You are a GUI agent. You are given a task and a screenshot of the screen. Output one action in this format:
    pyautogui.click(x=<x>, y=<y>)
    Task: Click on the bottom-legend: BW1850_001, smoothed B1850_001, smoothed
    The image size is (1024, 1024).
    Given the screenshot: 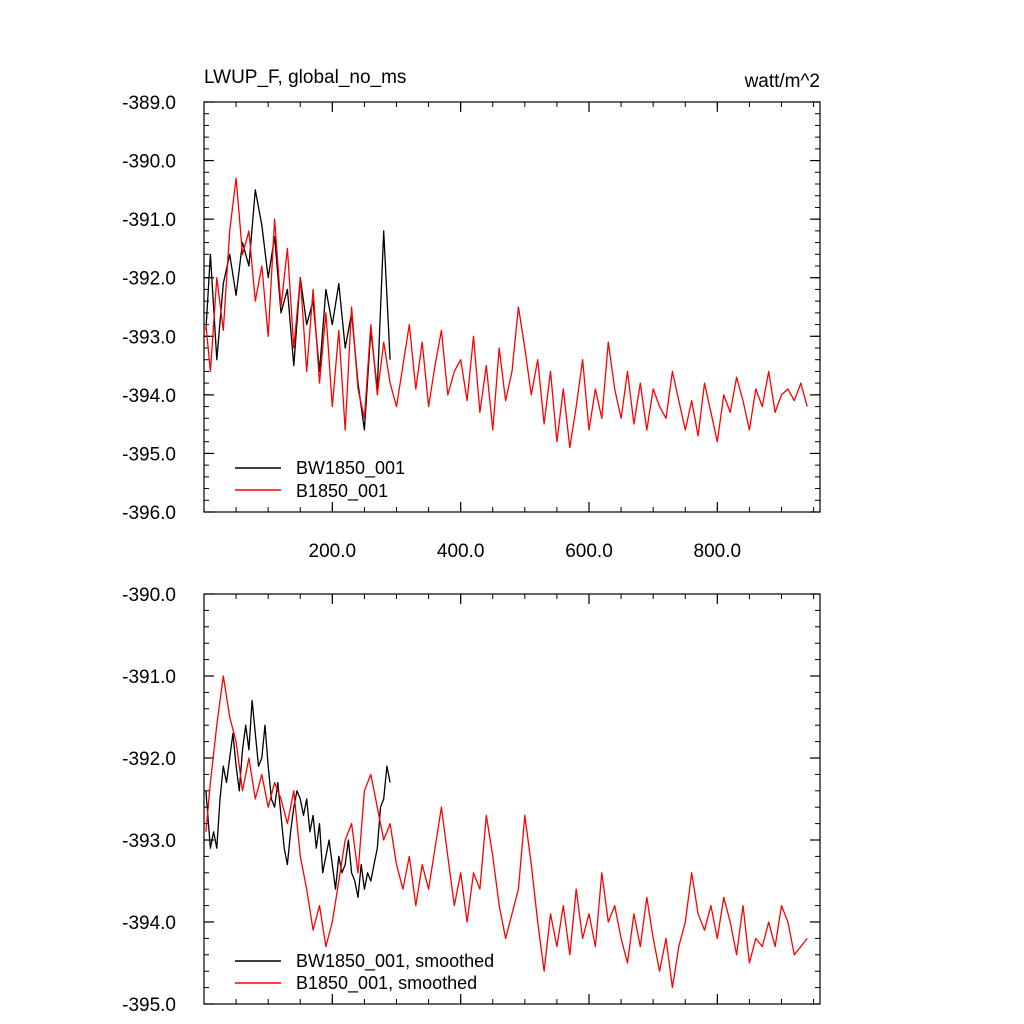 What is the action you would take?
    pyautogui.click(x=364, y=972)
    